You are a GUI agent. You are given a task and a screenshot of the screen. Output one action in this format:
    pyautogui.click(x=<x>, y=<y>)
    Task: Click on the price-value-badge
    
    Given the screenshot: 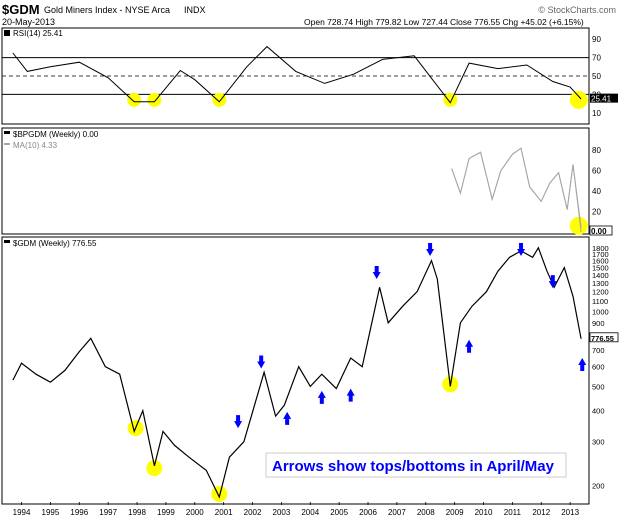 What is the action you would take?
    pyautogui.click(x=604, y=337)
    